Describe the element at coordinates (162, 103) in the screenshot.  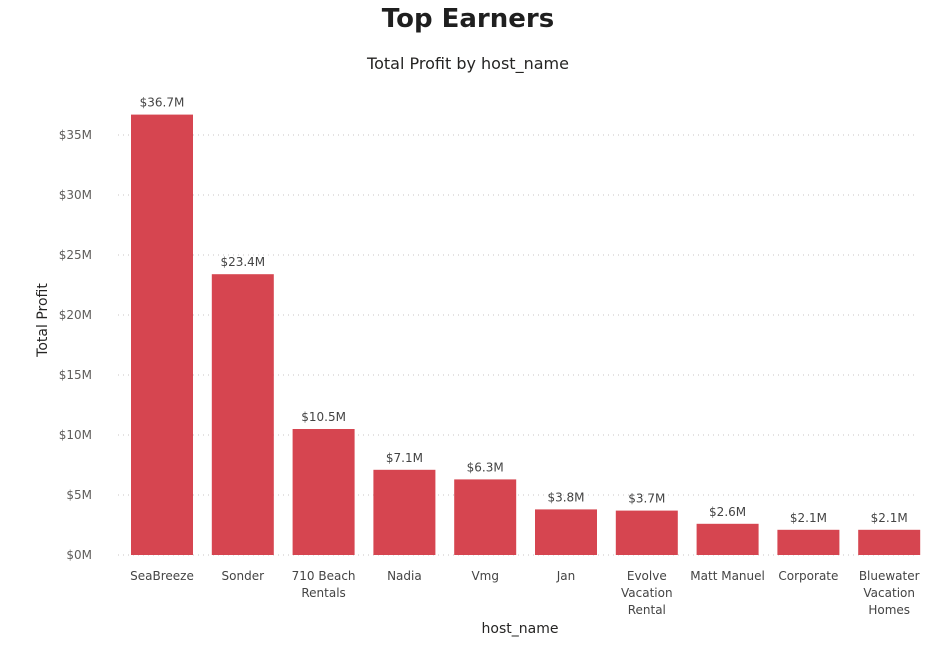
I see `data-label: $36.7M` at that location.